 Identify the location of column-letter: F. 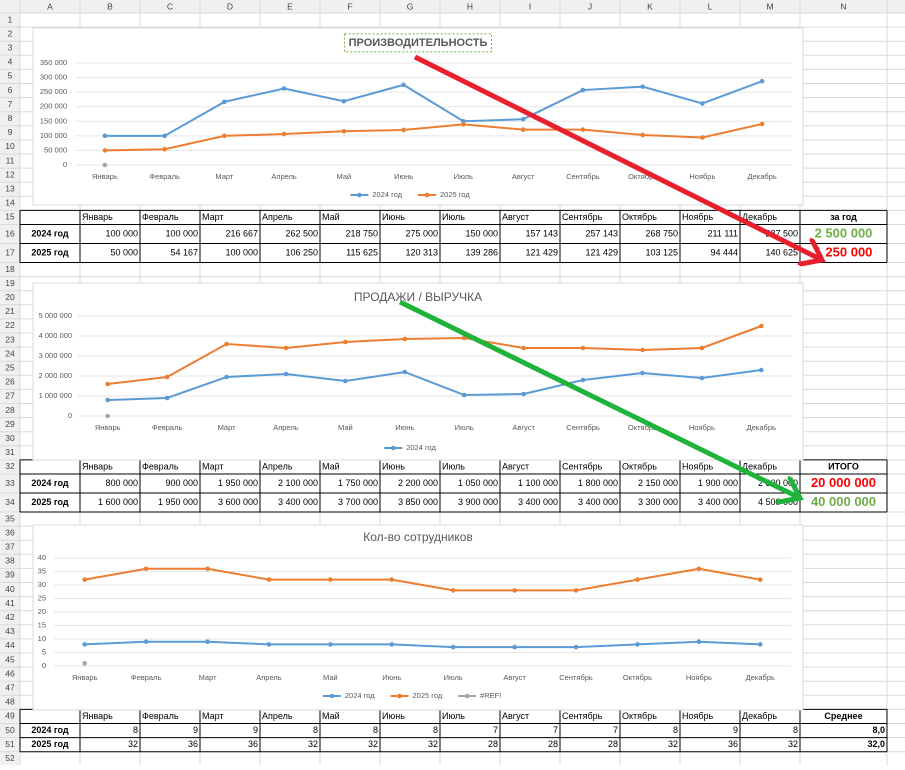
(349, 6).